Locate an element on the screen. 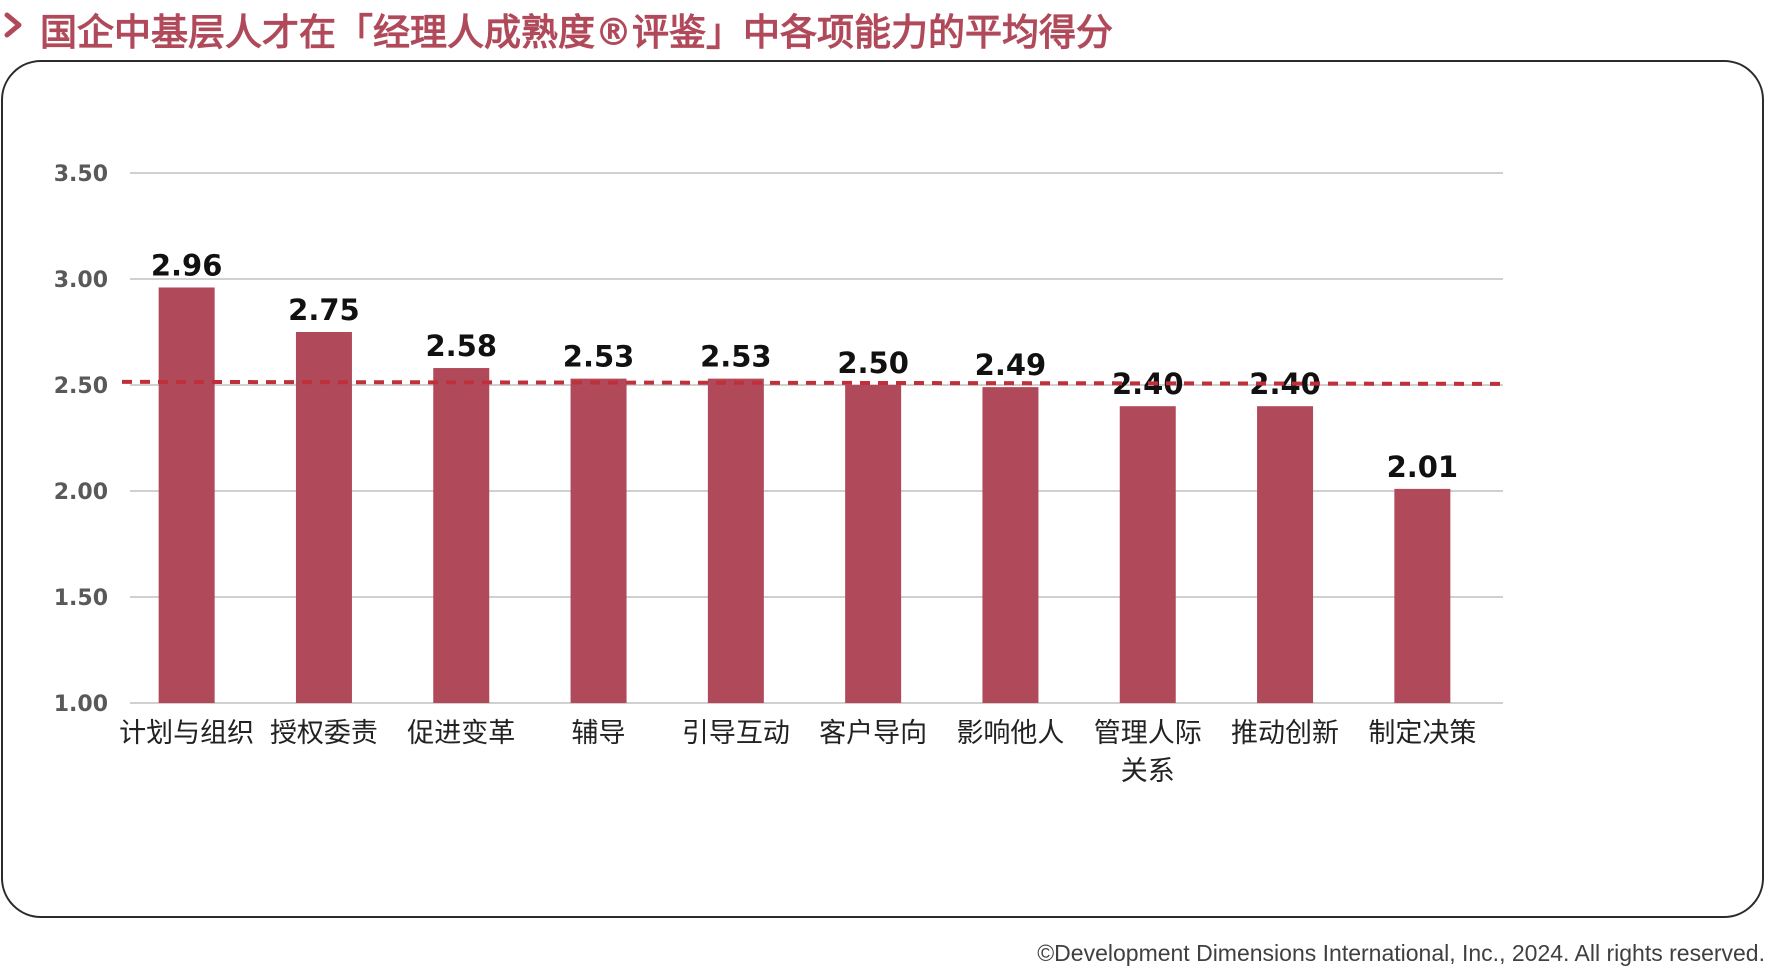  title-row: 国企中基层人才在「经理人成熟度®评鉴」中各项能力的平均得分 is located at coordinates (884, 27).